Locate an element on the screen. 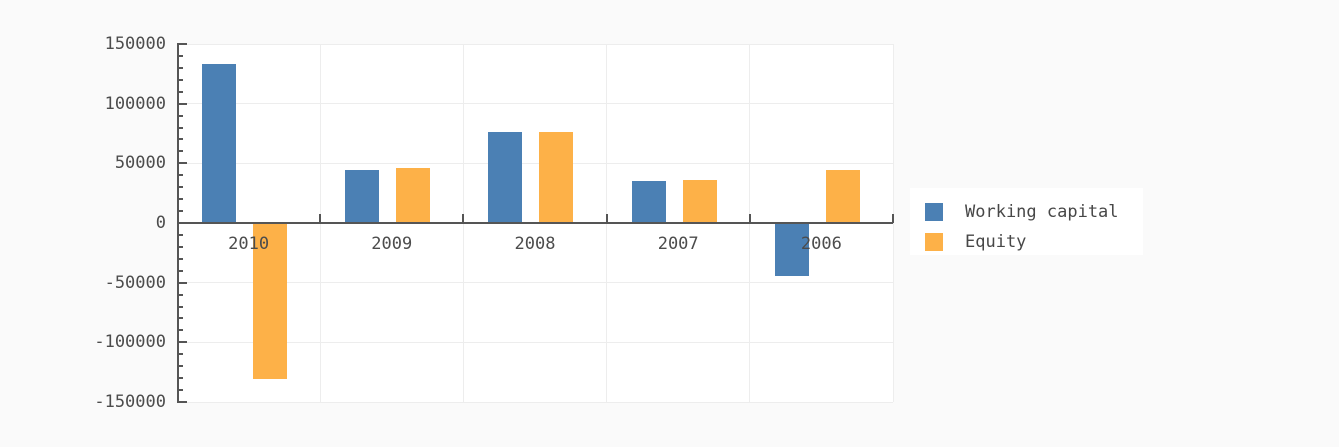 This screenshot has width=1339, height=447. legend: Working capital Equity is located at coordinates (1026, 221).